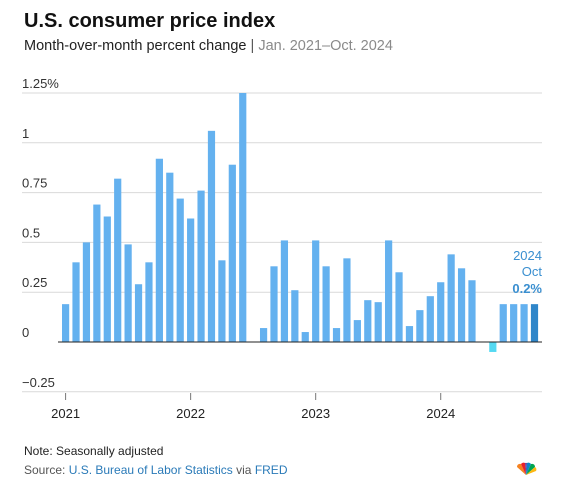  What do you see at coordinates (527, 288) in the screenshot?
I see `annotation-value: 0.2%` at bounding box center [527, 288].